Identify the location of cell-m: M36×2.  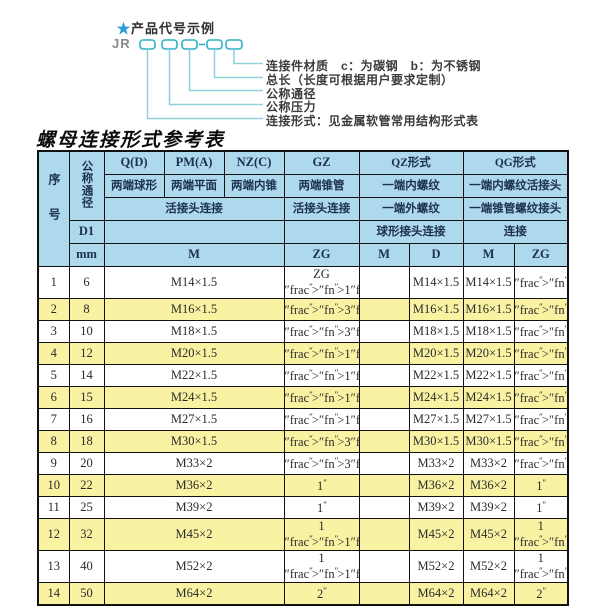
(194, 486).